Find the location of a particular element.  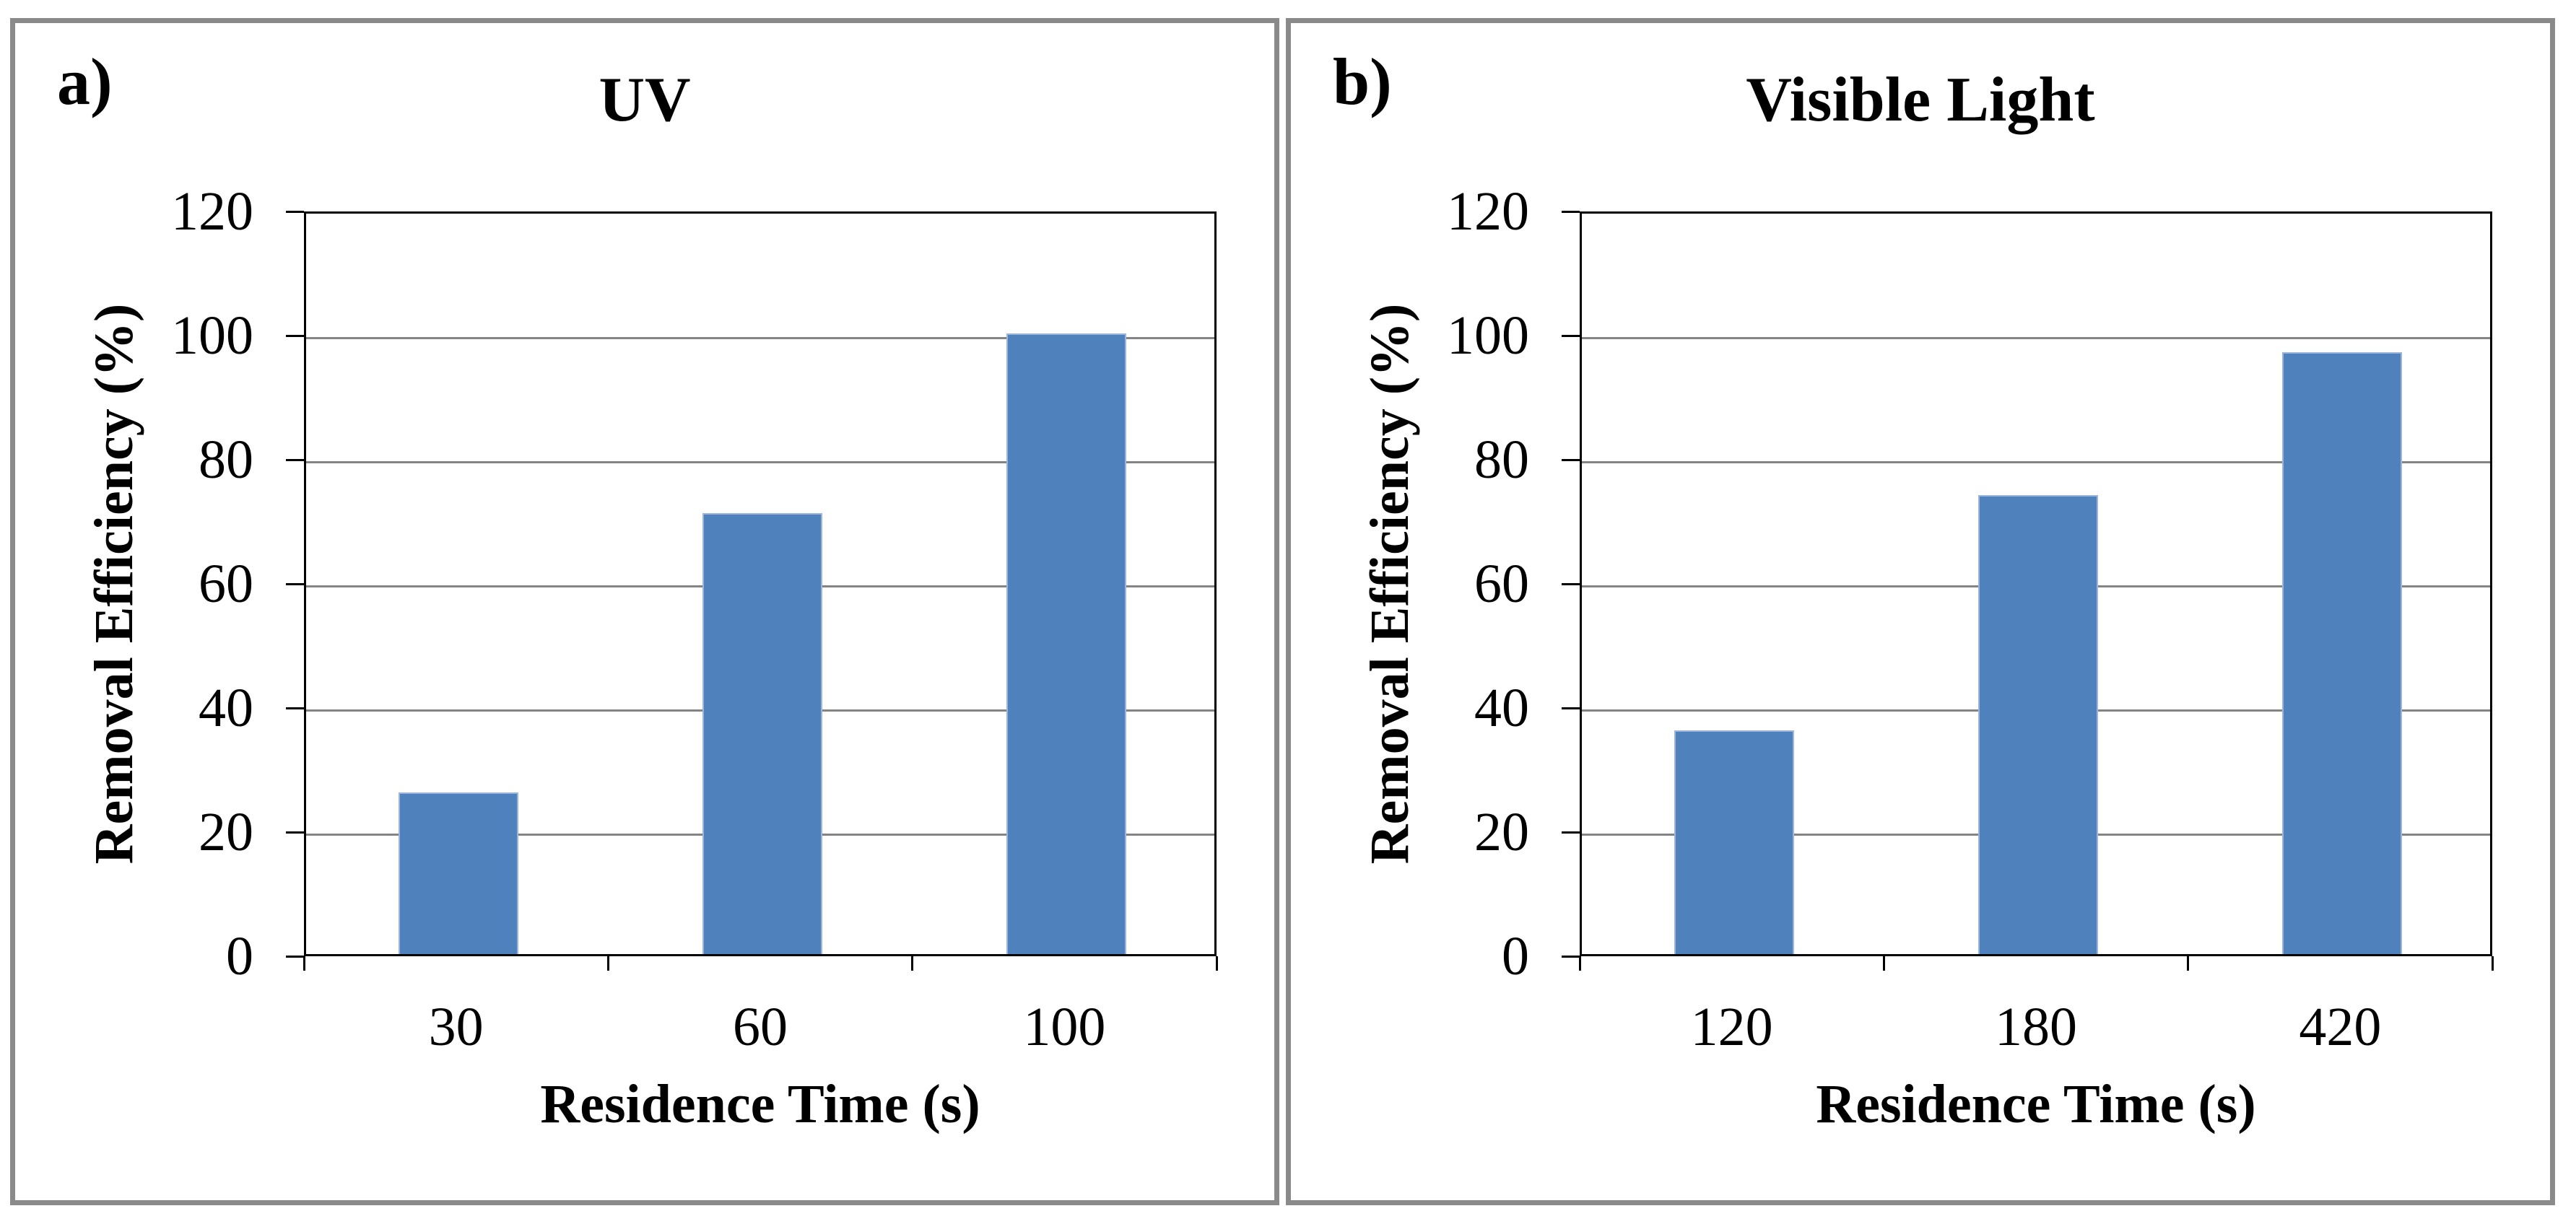

x-tick-label: 120 is located at coordinates (1731, 1027).